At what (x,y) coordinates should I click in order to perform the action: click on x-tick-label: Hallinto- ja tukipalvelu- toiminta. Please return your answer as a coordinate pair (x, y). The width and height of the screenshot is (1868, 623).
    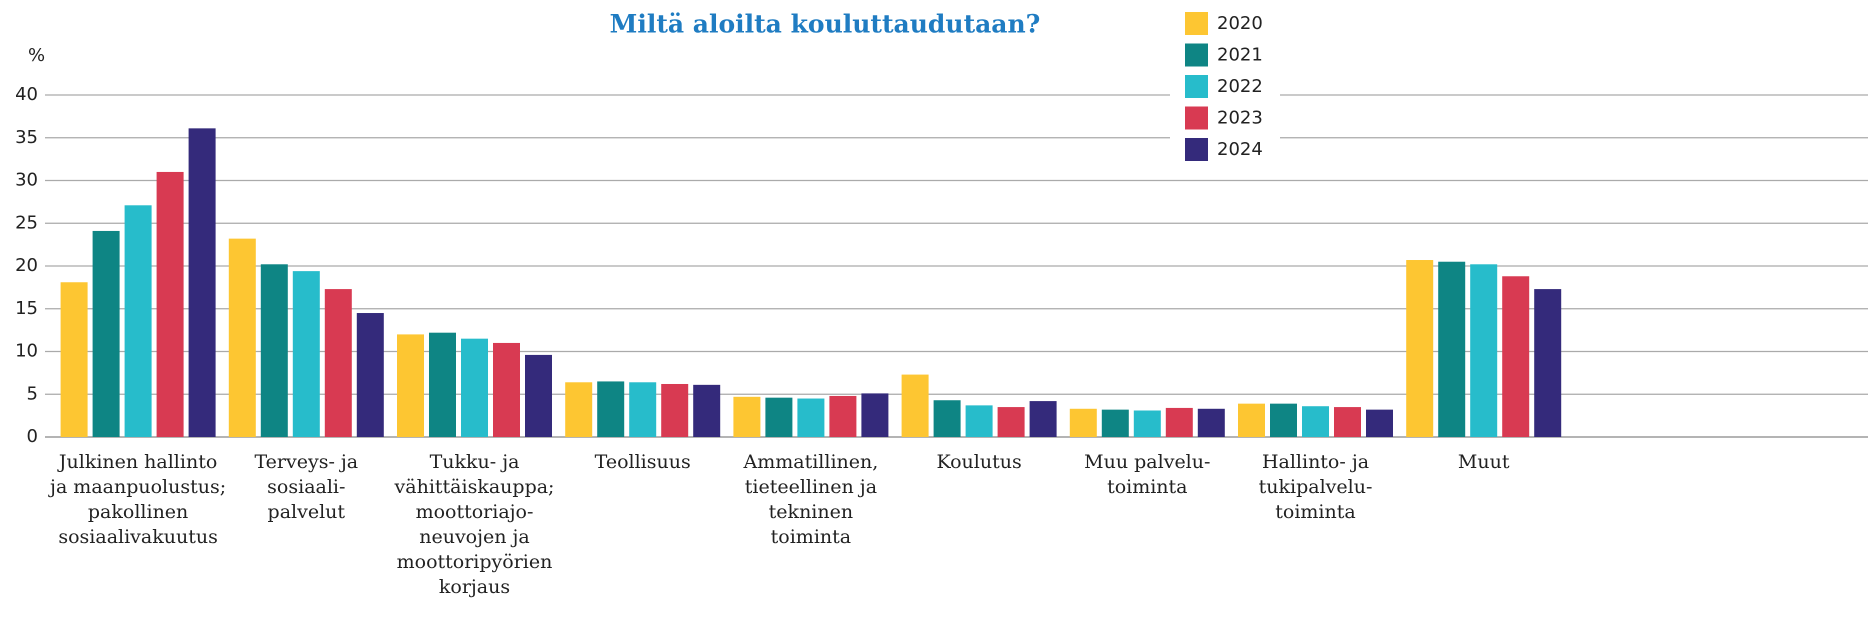
    Looking at the image, I should click on (1315, 487).